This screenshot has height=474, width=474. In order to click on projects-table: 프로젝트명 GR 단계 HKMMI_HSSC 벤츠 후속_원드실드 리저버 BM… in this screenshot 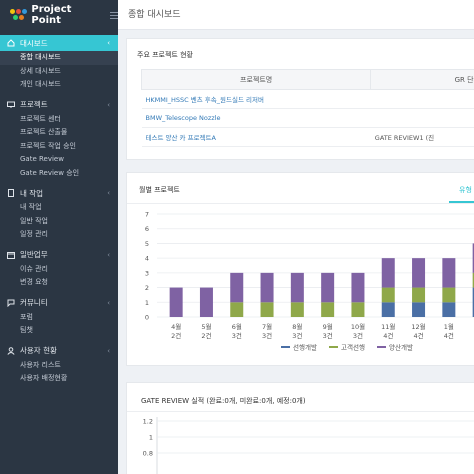, I will do `click(307, 108)`.